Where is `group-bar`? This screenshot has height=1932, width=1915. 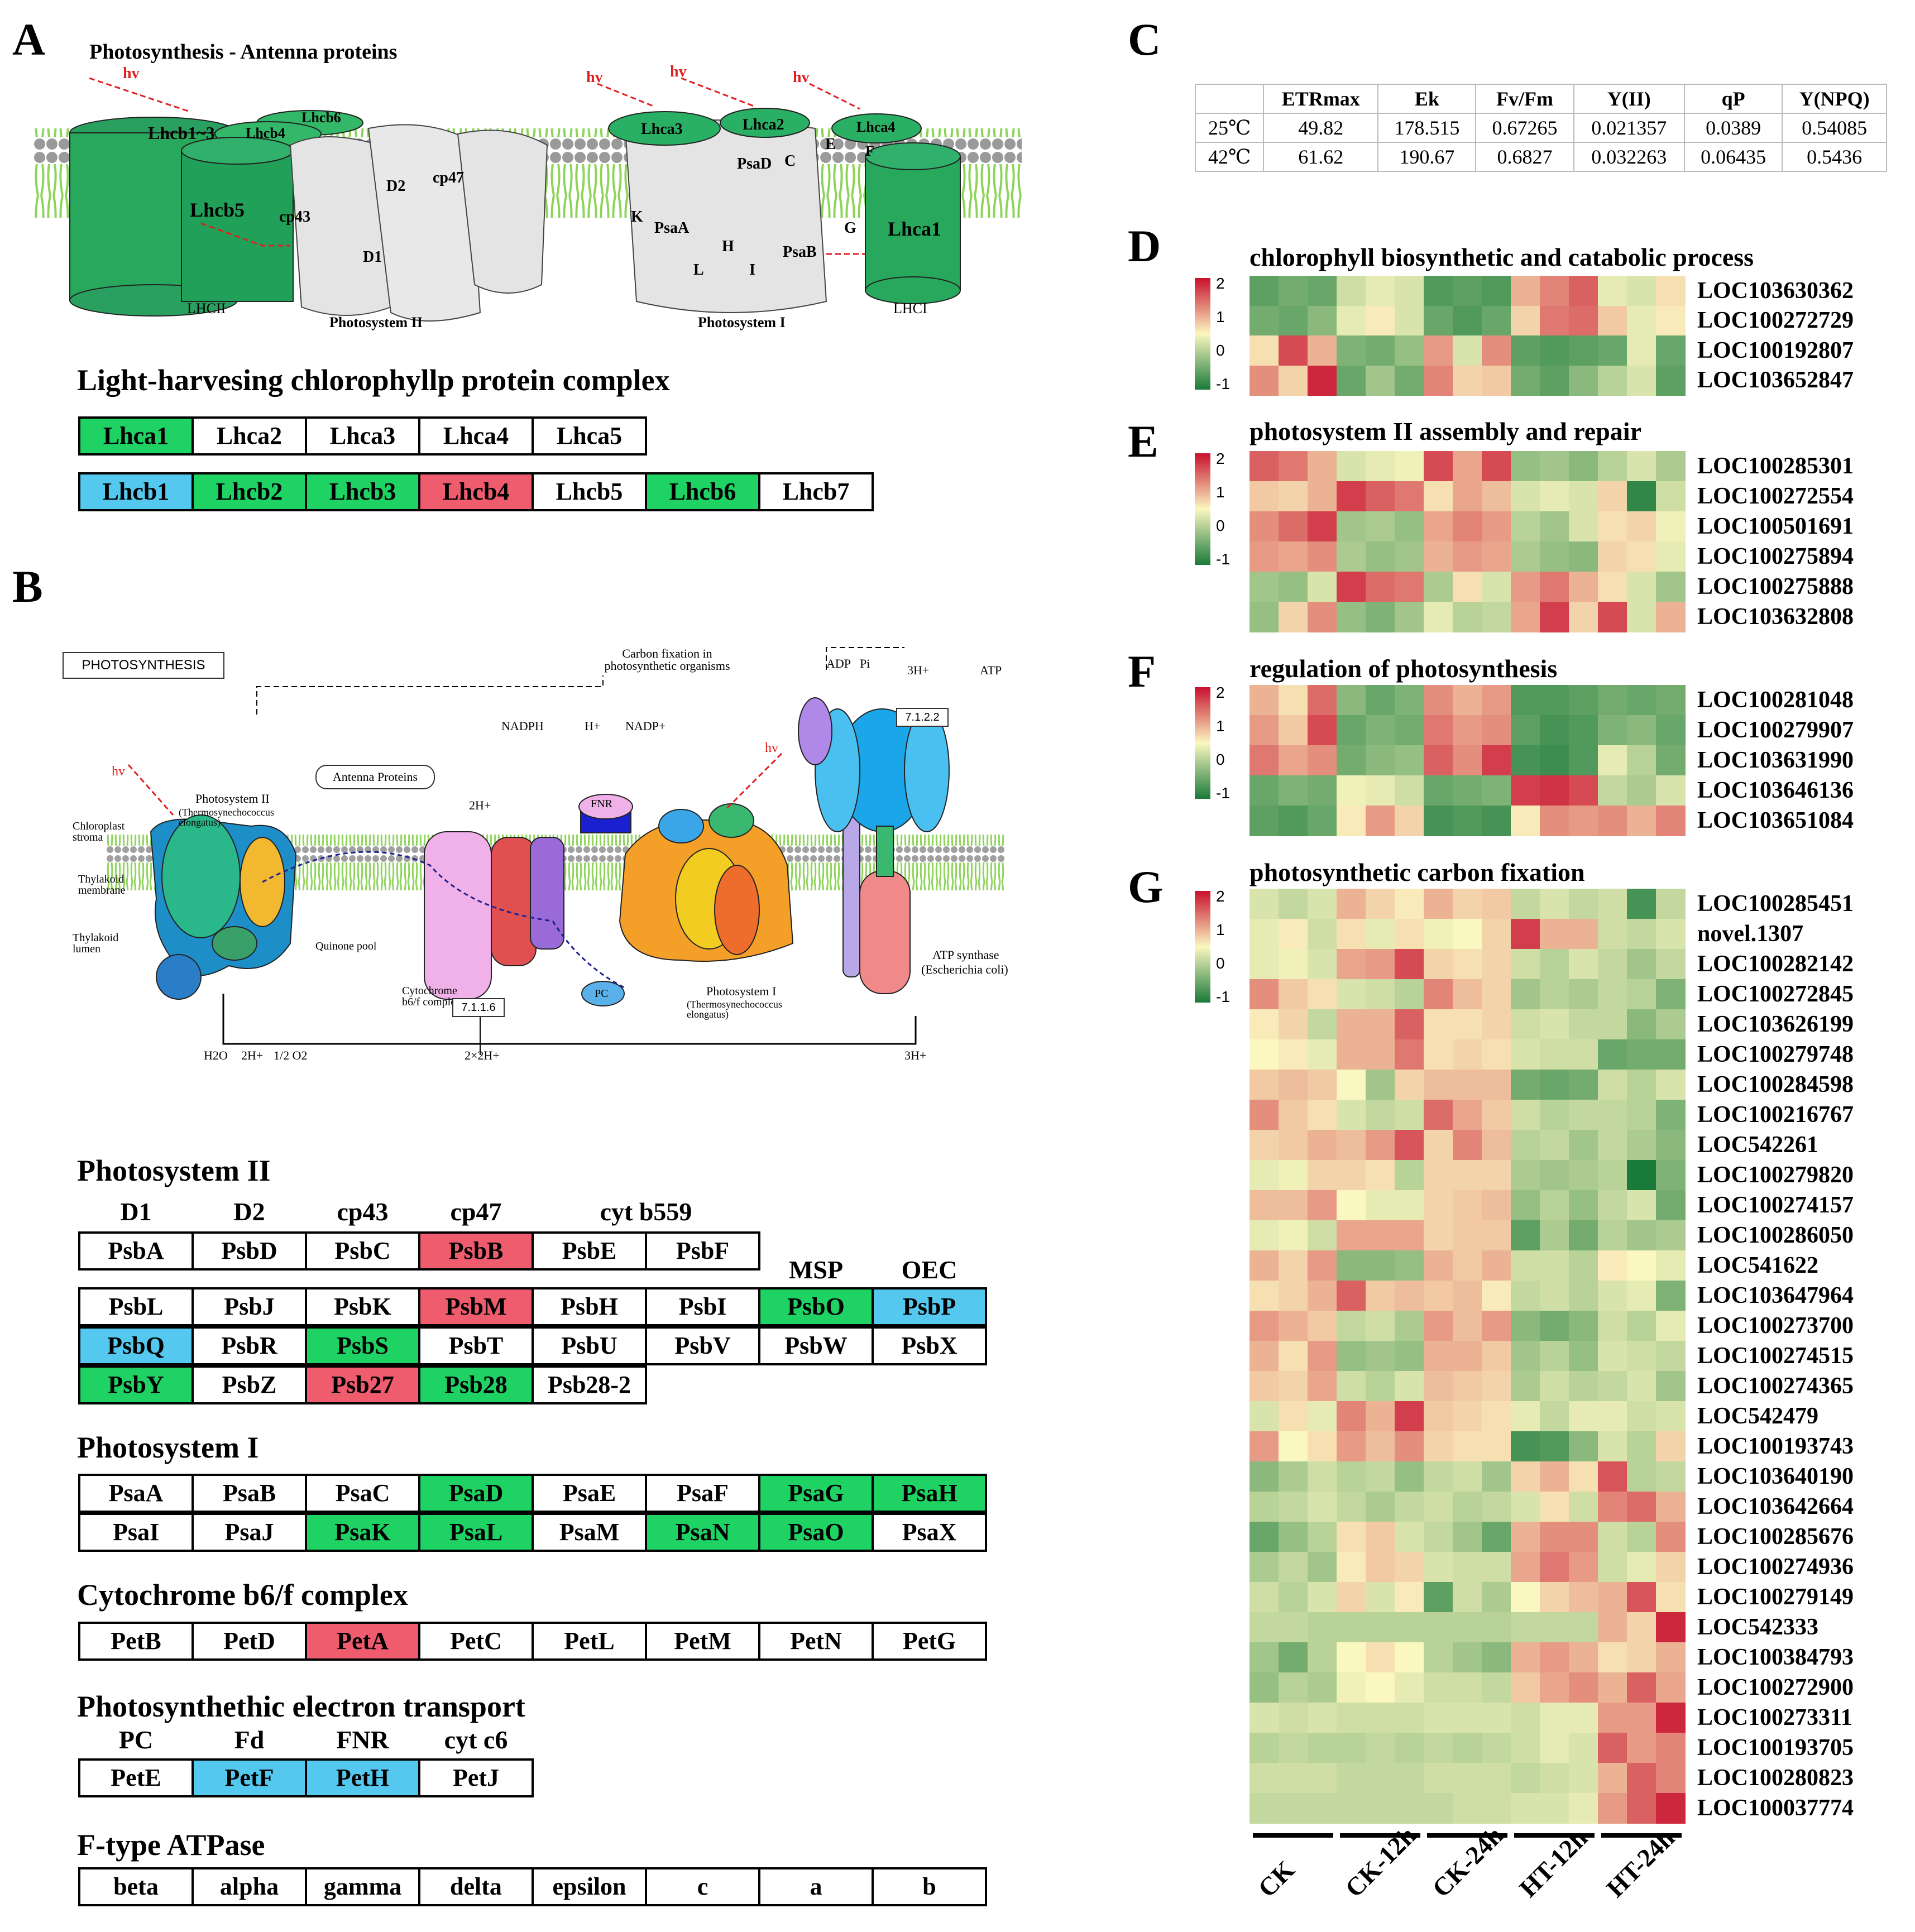
group-bar is located at coordinates (1380, 1835).